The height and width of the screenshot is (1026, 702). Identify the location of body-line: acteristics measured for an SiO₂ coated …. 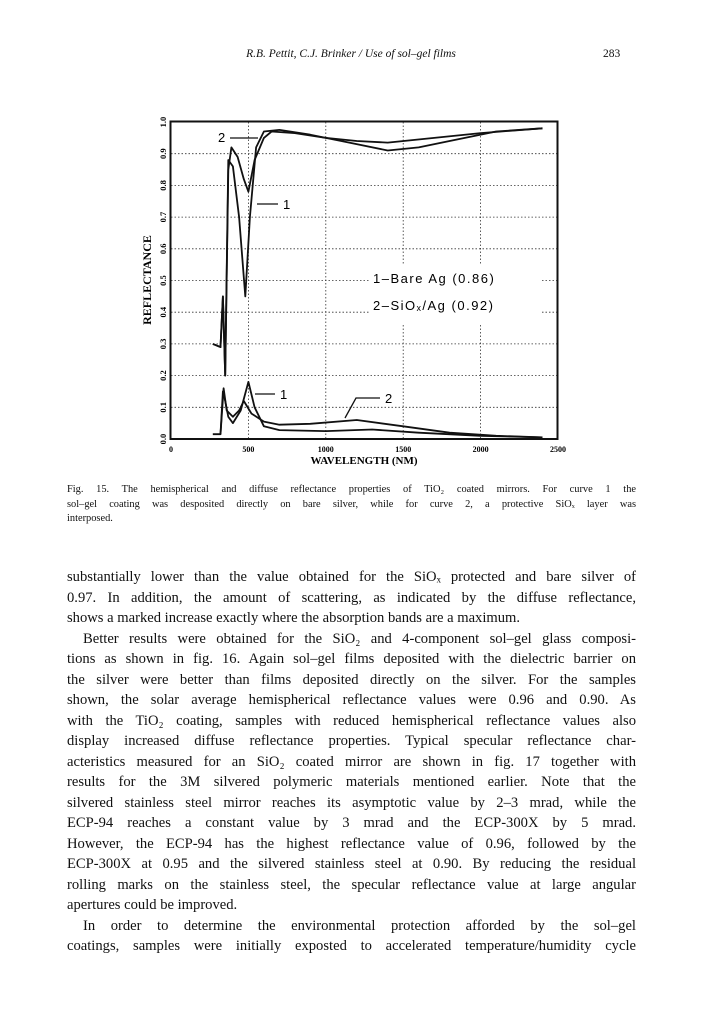
(351, 761).